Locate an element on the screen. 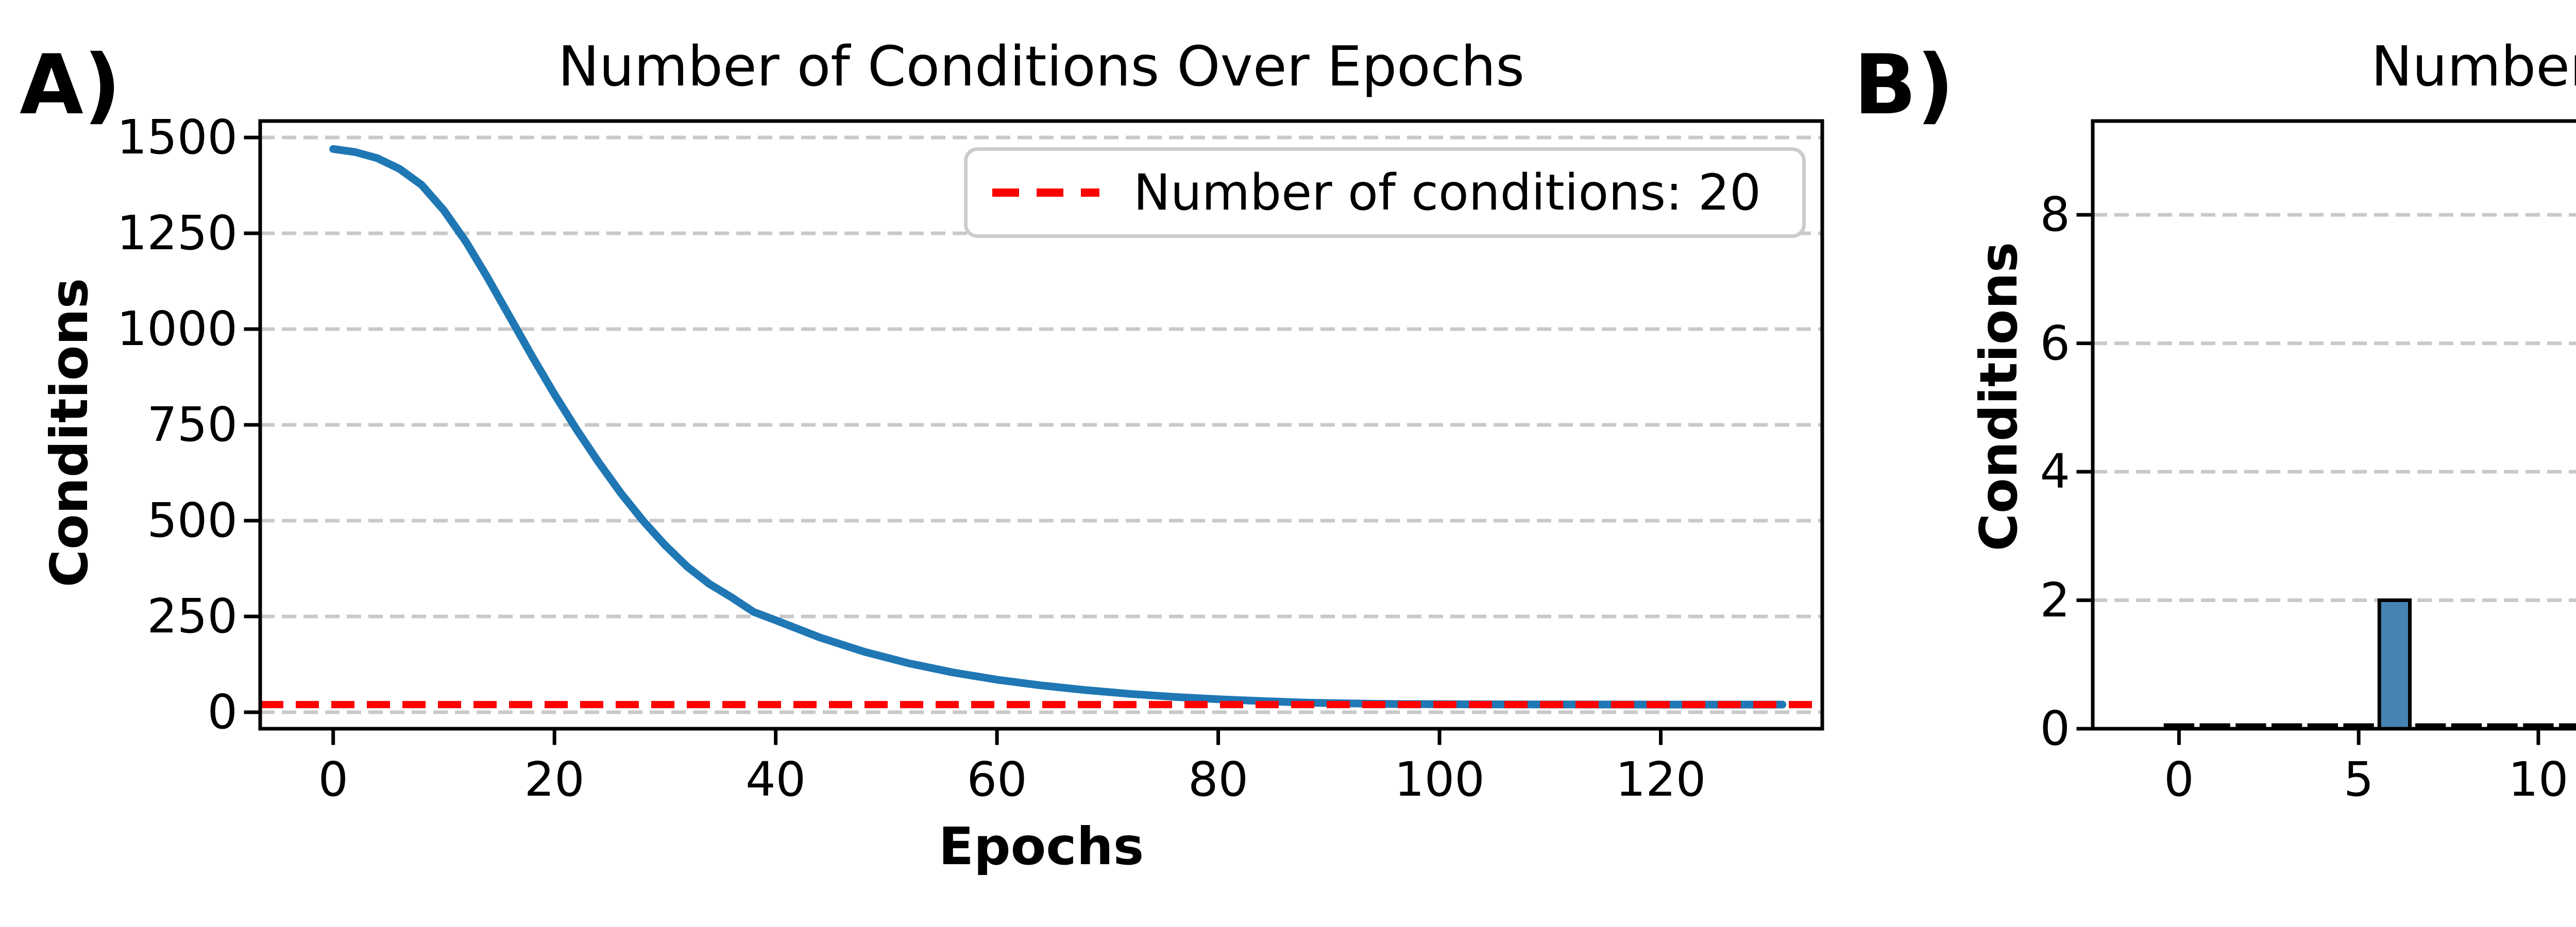 The height and width of the screenshot is (927, 2576). chart-a-x-tick-label: 120 is located at coordinates (1660, 779).